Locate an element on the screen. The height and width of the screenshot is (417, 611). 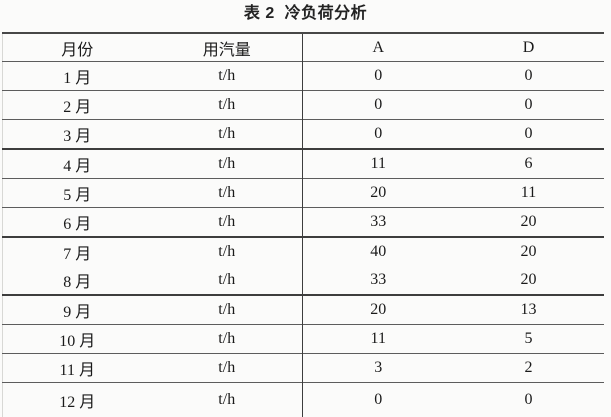
table-row-jun: 6 月 t/h 33 20 is located at coordinates (303, 223).